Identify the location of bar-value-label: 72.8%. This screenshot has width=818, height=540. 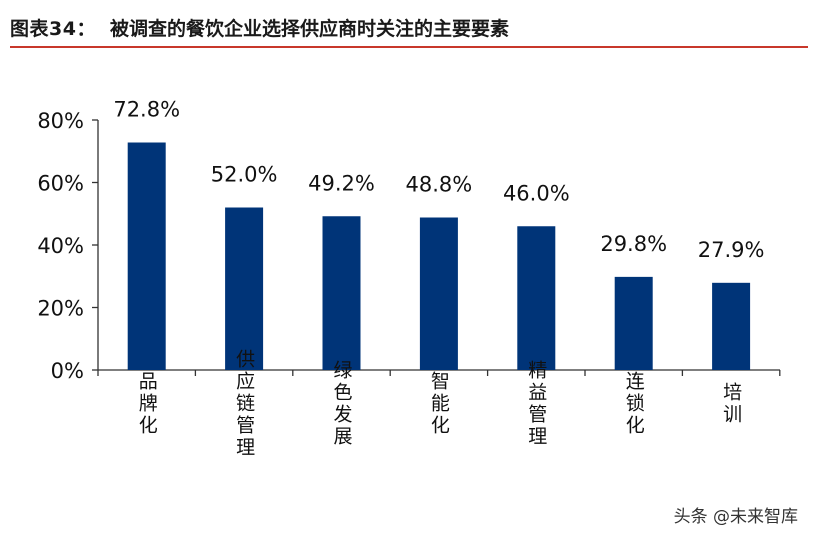
(146, 110).